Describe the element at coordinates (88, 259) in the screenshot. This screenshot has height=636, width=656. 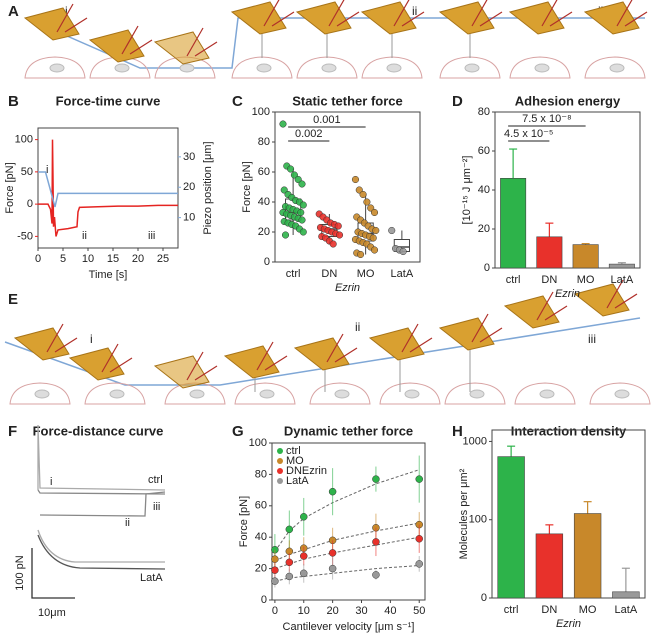
I see `x-tick-label: 10` at that location.